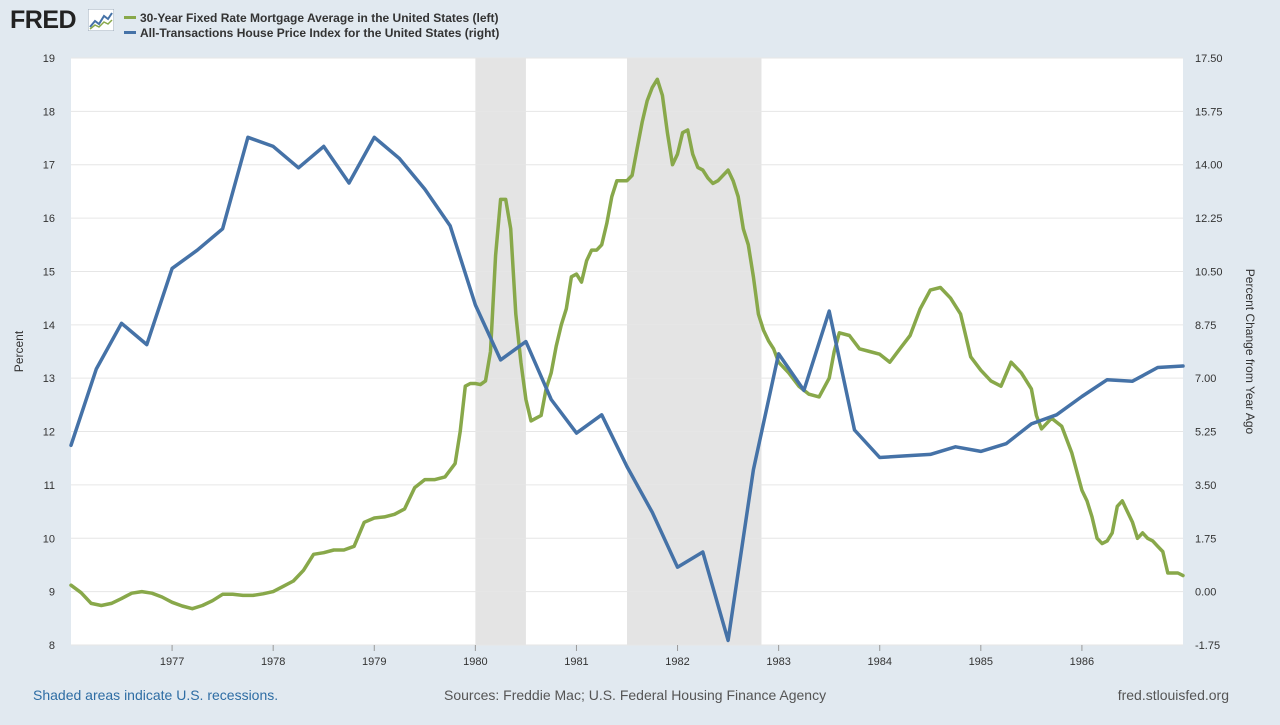 The height and width of the screenshot is (725, 1280). Describe the element at coordinates (500, 351) in the screenshot. I see `recession-shade` at that location.